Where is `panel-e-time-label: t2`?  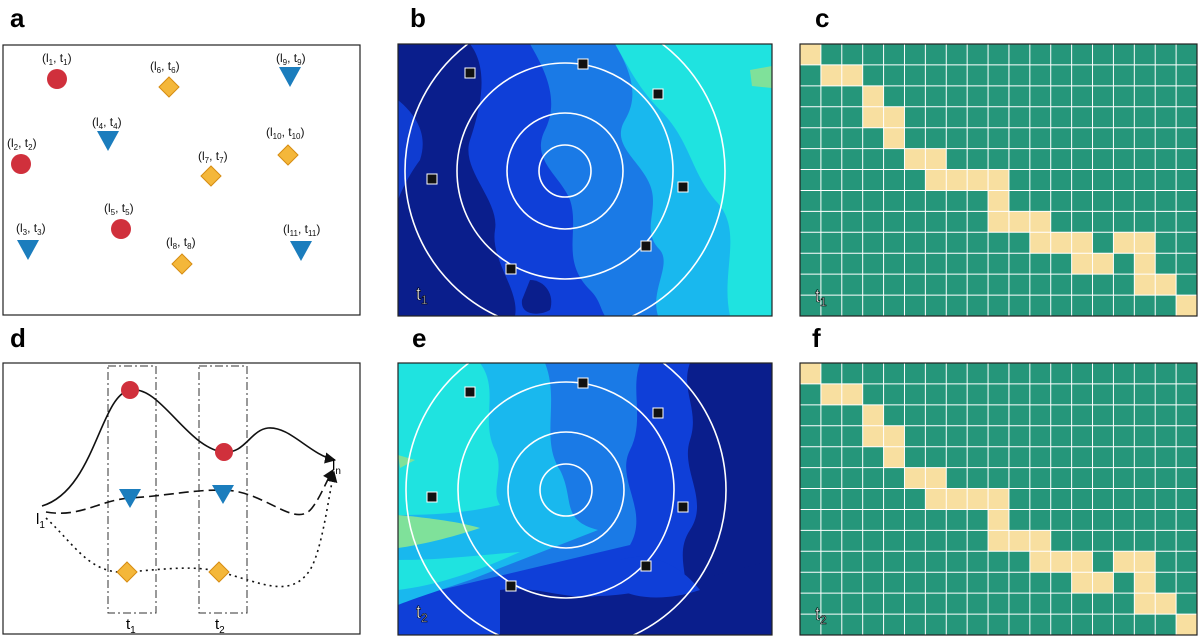
panel-e-time-label: t2 is located at coordinates (422, 613).